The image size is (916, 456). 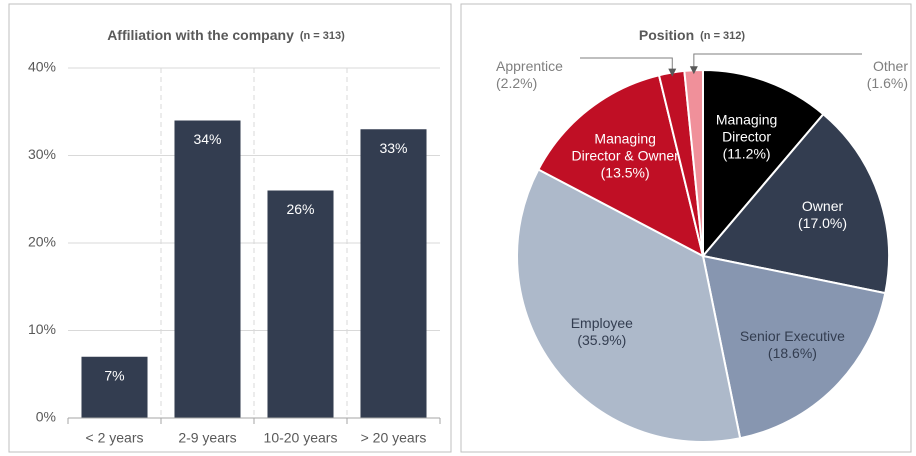 I want to click on slice-label: Senior Executive (18.6%), so click(x=792, y=345).